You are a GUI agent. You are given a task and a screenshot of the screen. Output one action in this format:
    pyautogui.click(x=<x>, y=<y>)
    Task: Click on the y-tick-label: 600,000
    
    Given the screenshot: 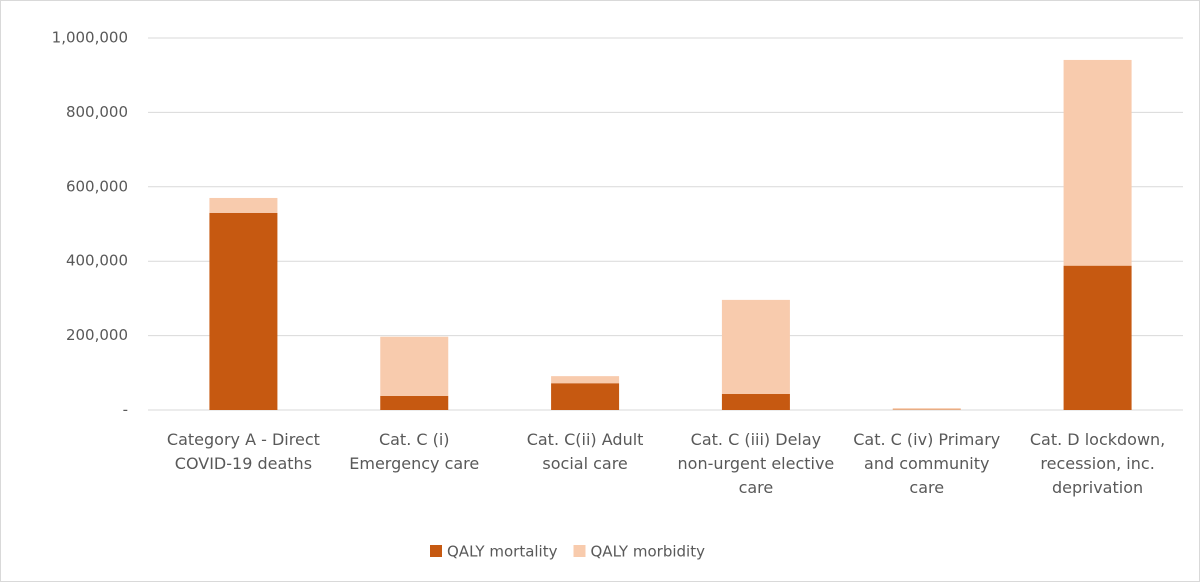 What is the action you would take?
    pyautogui.click(x=97, y=186)
    